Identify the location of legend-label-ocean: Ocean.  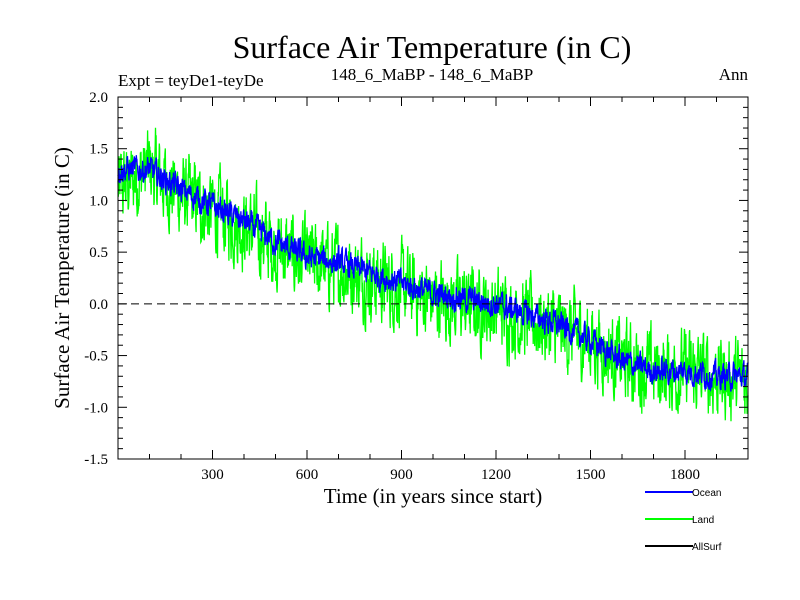
(706, 493).